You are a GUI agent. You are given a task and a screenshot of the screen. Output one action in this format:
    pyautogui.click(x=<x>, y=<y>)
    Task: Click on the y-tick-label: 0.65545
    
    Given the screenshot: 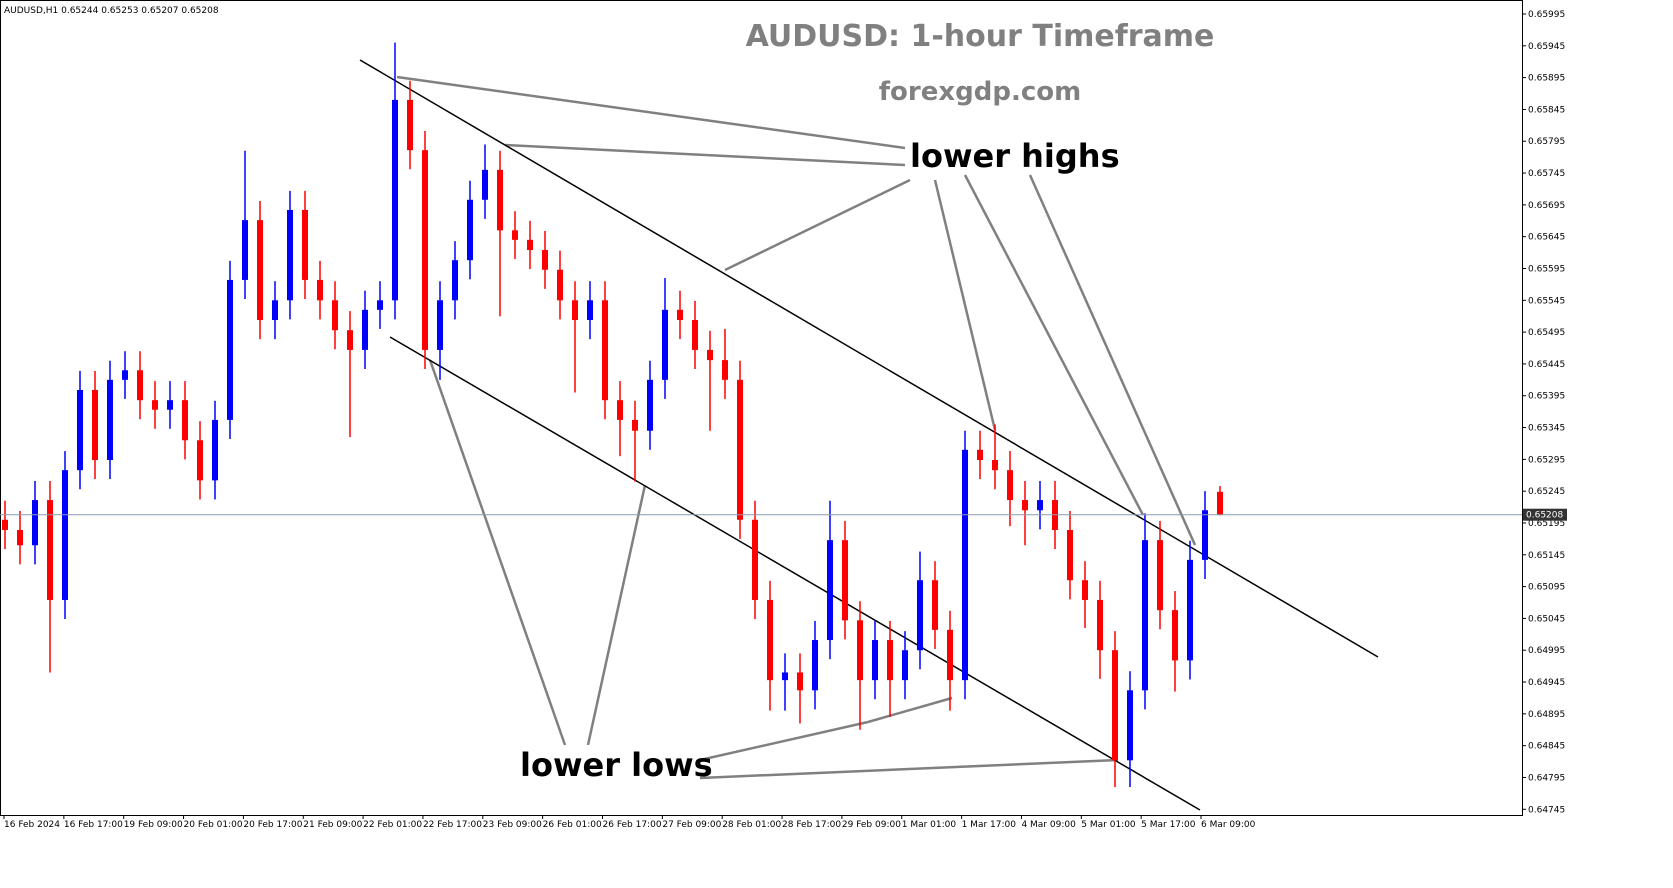 What is the action you would take?
    pyautogui.click(x=1546, y=301)
    